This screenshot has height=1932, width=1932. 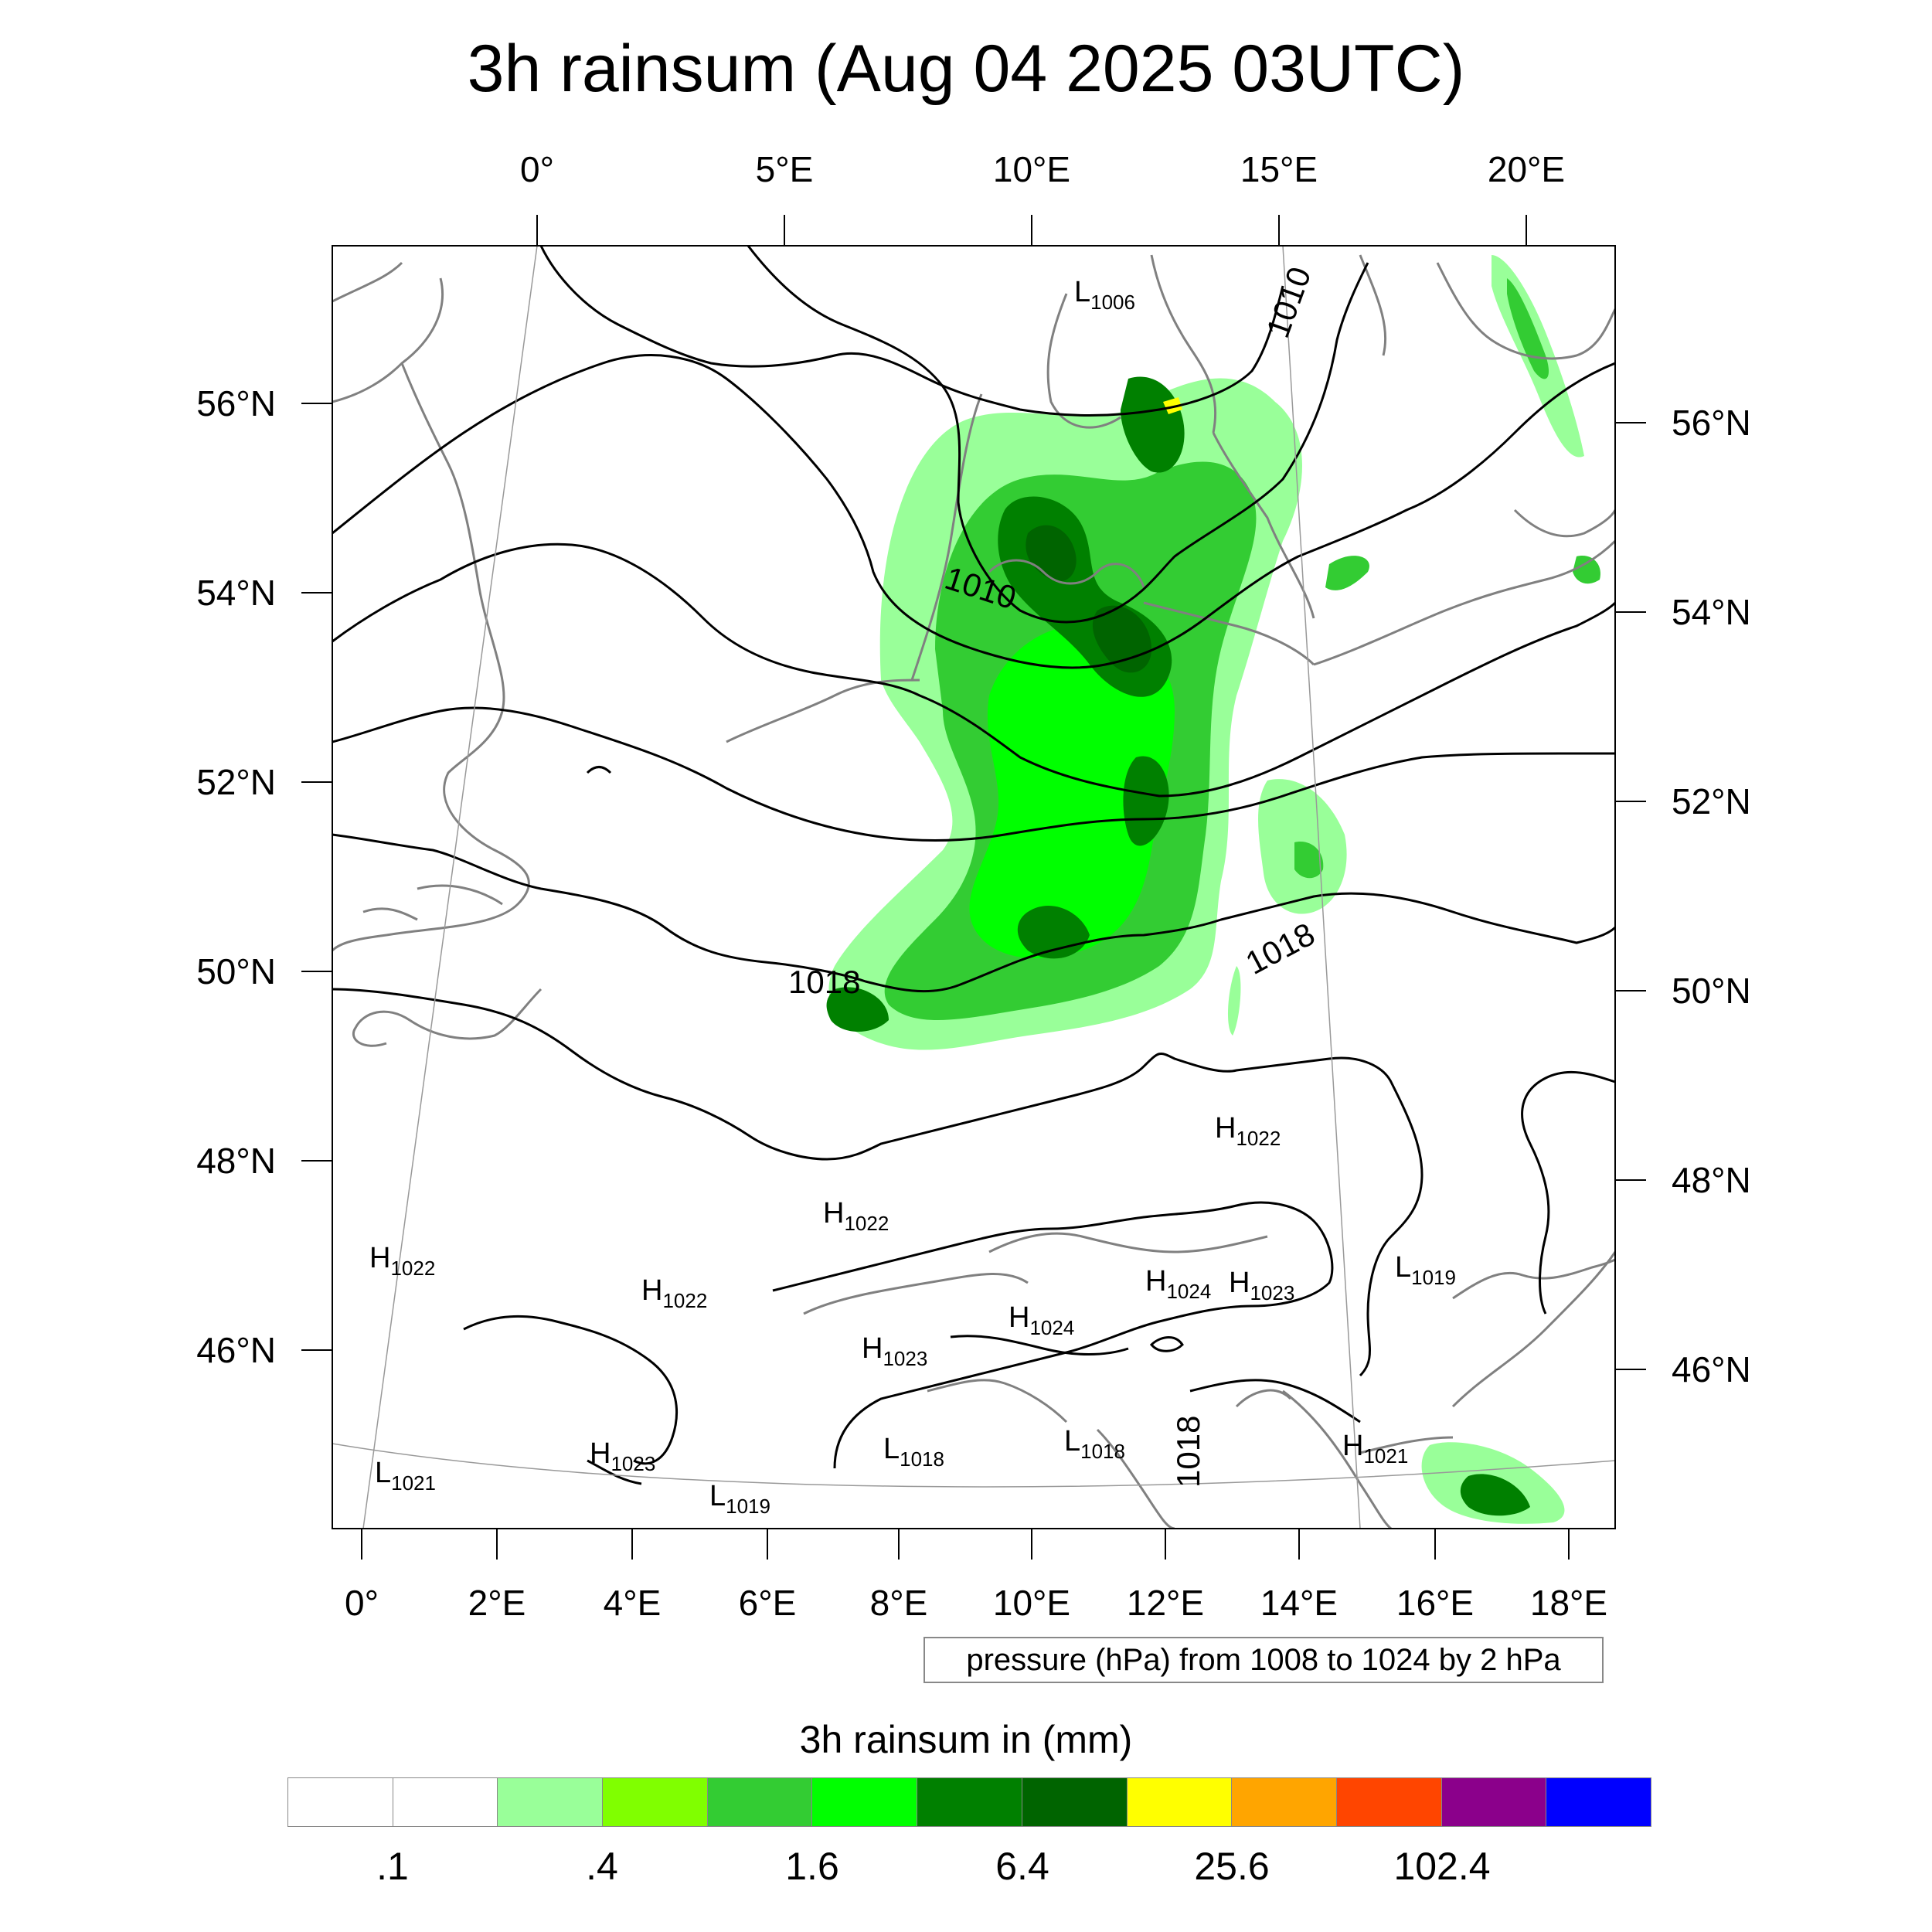 What do you see at coordinates (1072, 791) in the screenshot?
I see `rain-area-bright` at bounding box center [1072, 791].